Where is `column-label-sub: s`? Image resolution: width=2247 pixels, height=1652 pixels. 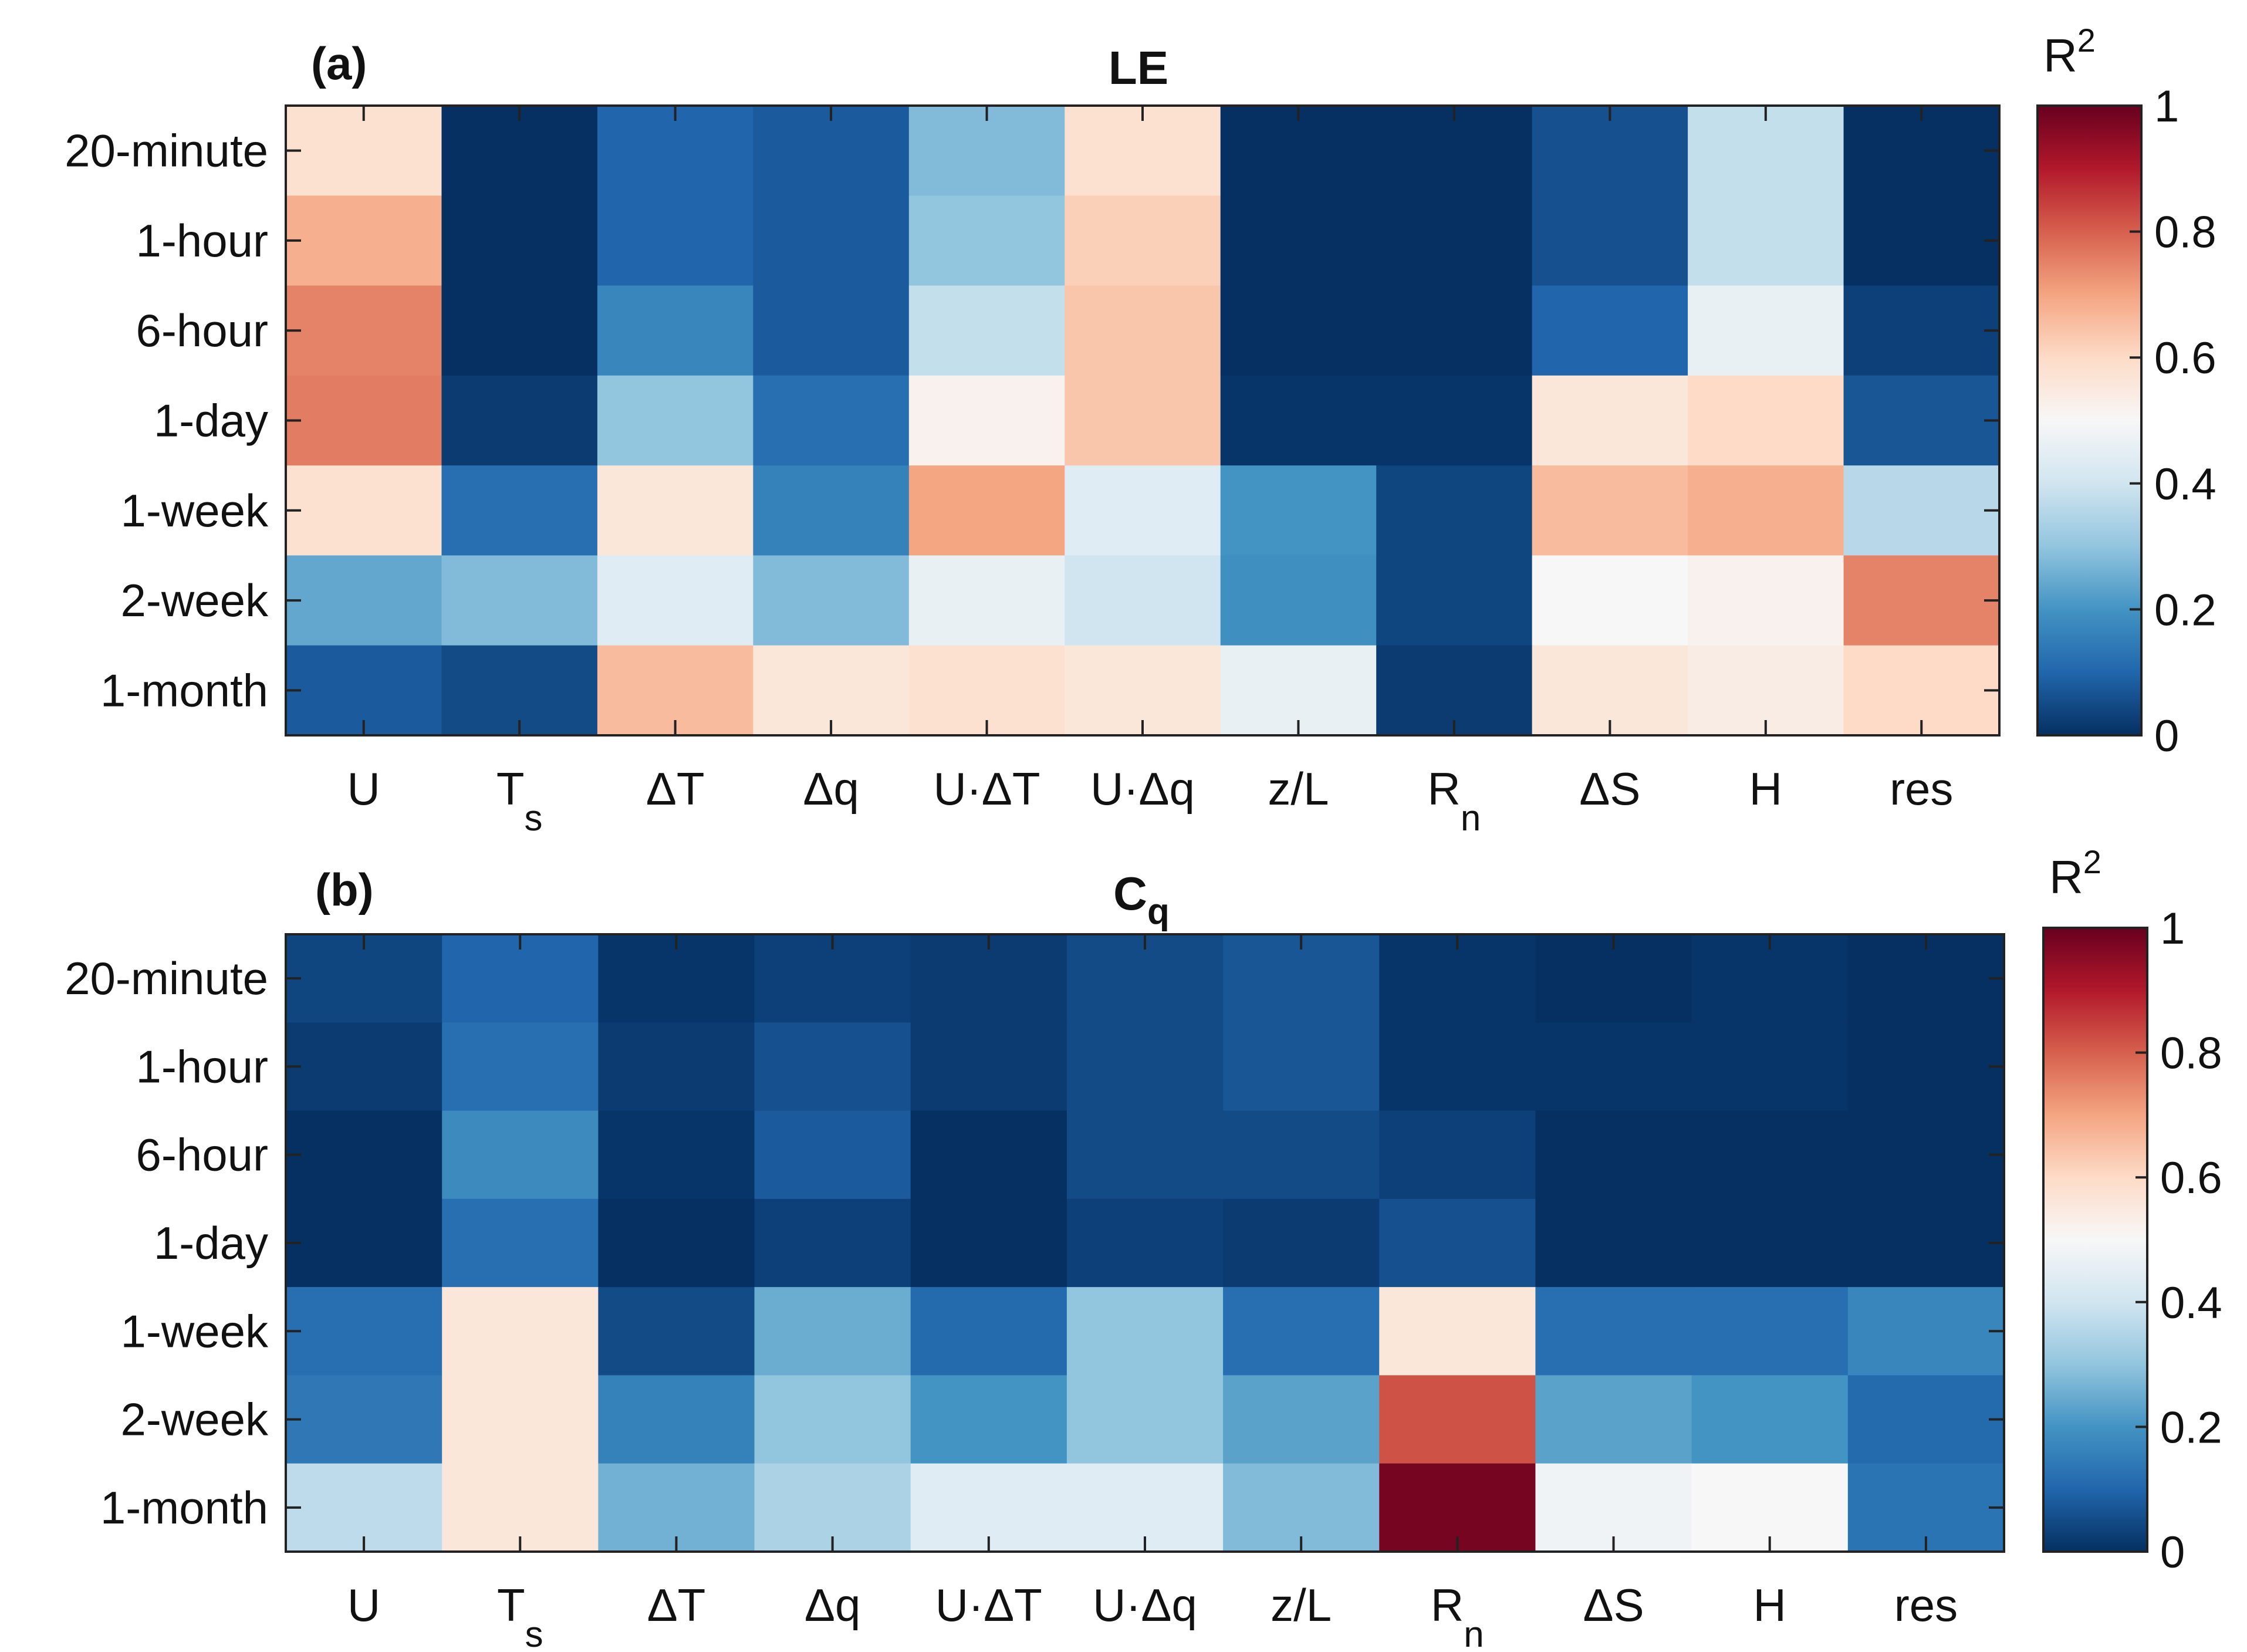 column-label-sub: s is located at coordinates (534, 1633).